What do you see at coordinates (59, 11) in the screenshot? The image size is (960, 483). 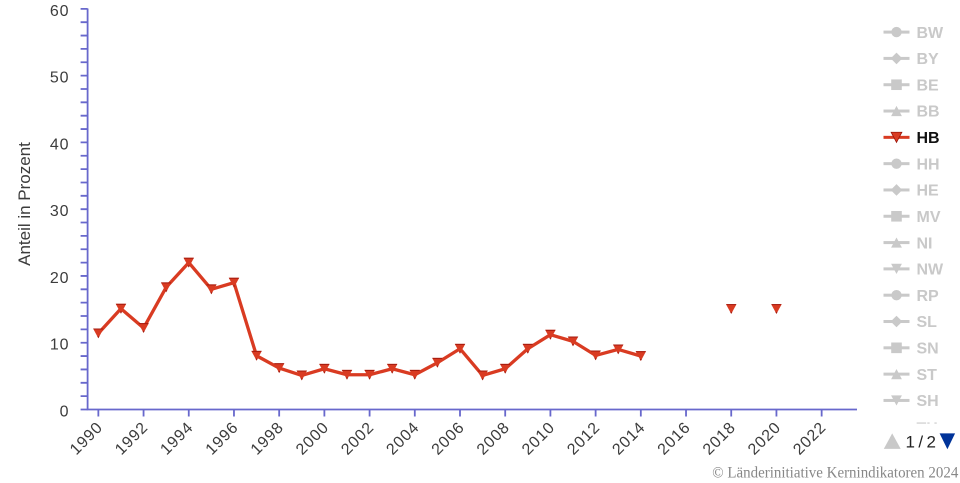 I see `svg-text: 60` at bounding box center [59, 11].